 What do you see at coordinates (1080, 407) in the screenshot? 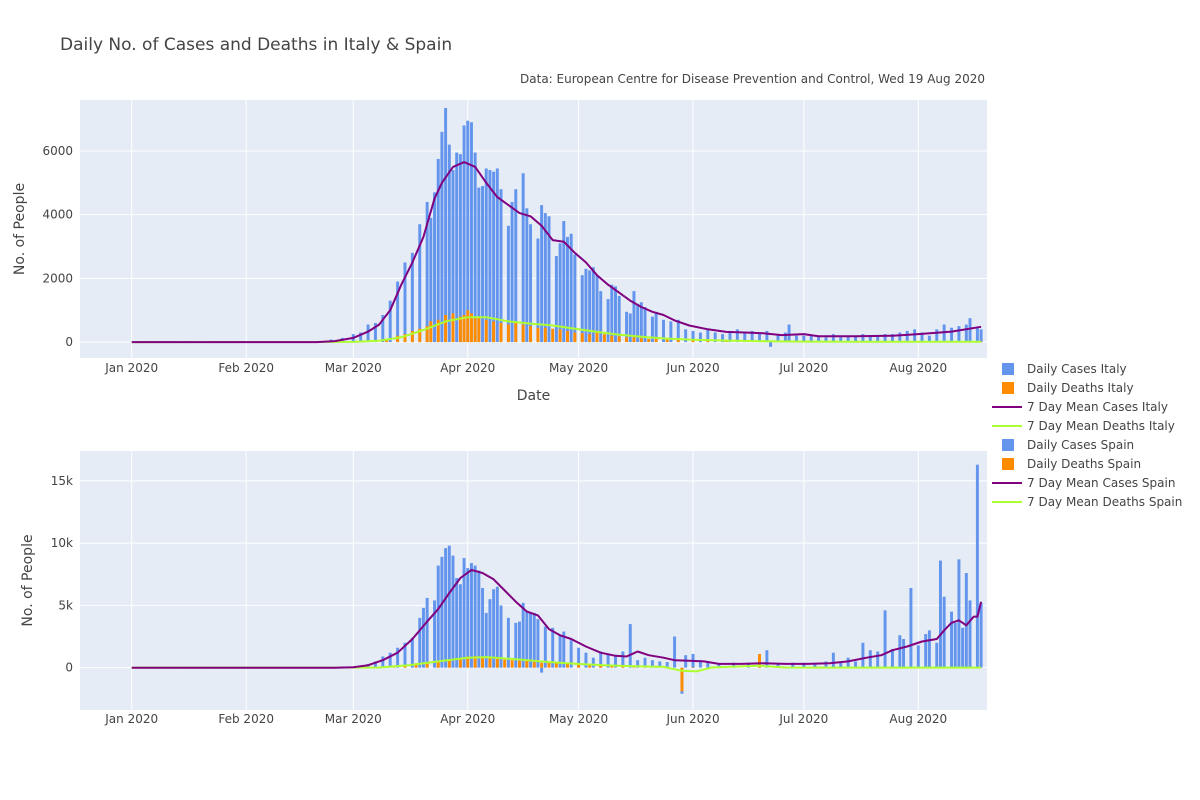
I see `legend-item: 7 Day Mean Cases Italy` at bounding box center [1080, 407].